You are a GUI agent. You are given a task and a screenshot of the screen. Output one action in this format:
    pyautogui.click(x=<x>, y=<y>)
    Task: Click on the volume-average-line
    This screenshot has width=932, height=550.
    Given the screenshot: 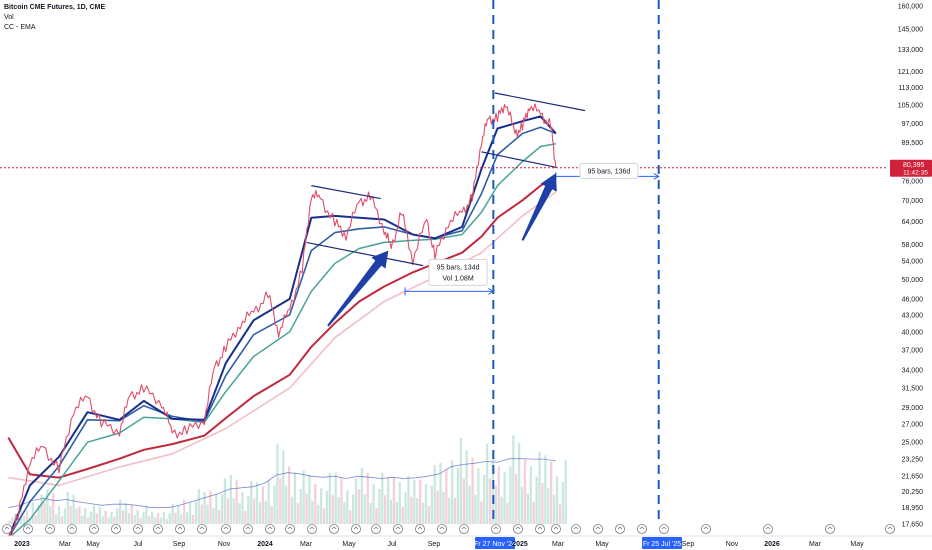 What is the action you would take?
    pyautogui.click(x=282, y=483)
    